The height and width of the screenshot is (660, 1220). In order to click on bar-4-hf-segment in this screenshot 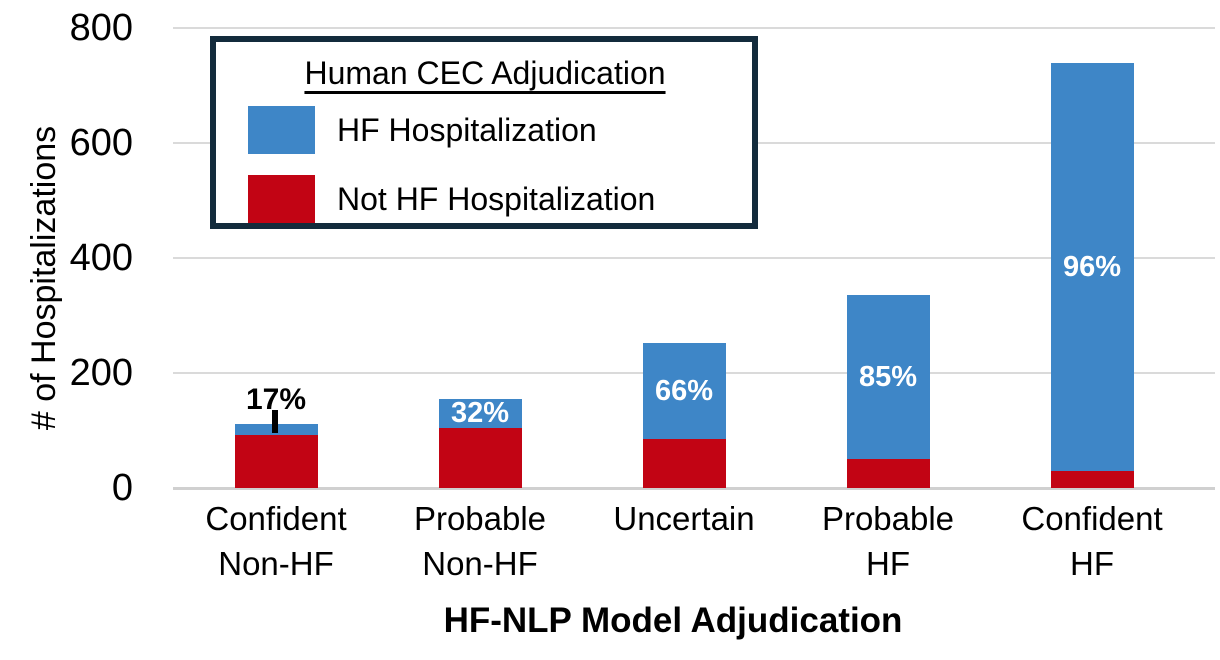, I will do `click(1092, 266)`.